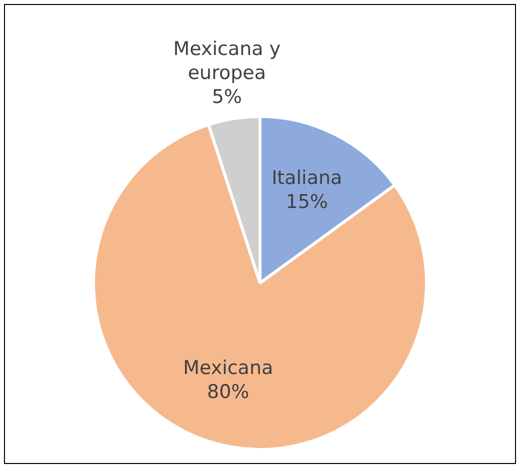  What do you see at coordinates (227, 61) in the screenshot?
I see `slice-label: Mexicana y europea` at bounding box center [227, 61].